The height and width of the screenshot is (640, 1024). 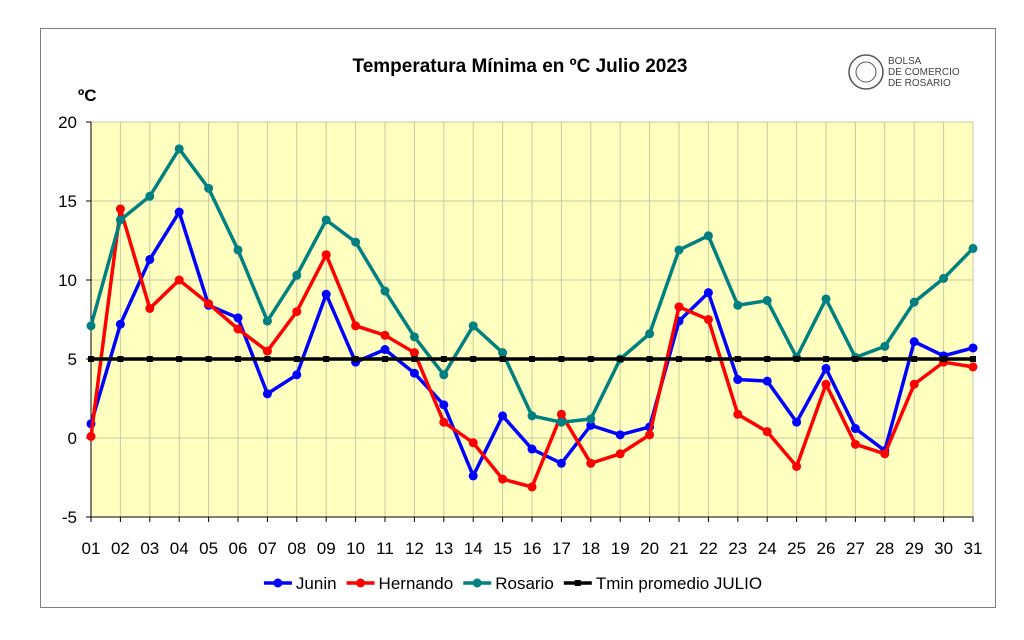 I want to click on x-tick-label: 07, so click(x=267, y=548).